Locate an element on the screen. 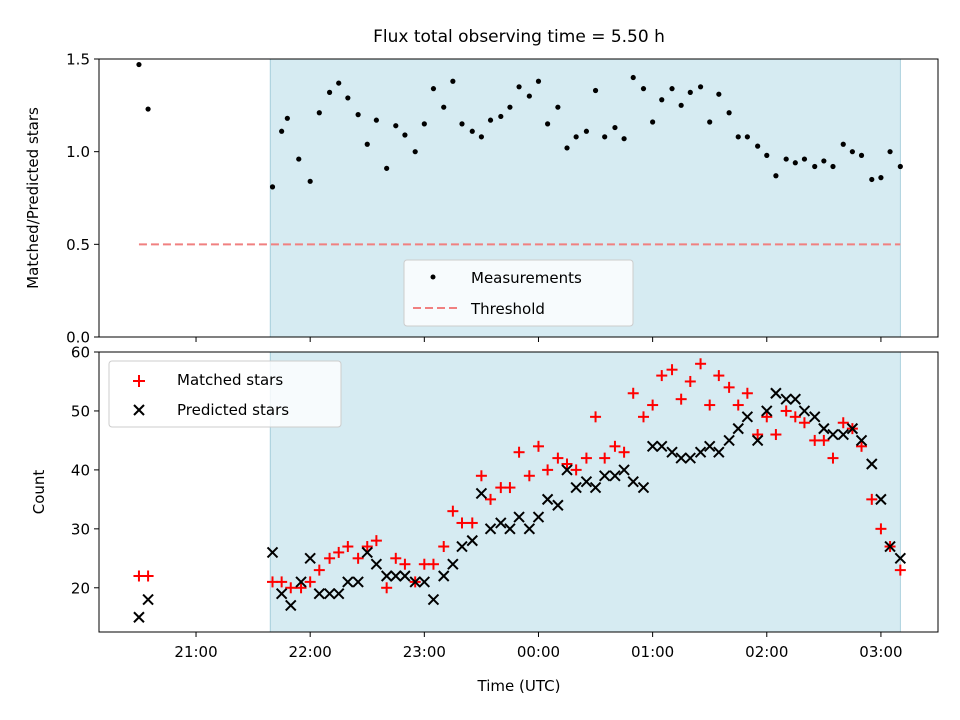 The height and width of the screenshot is (720, 960). legend-predicted-label: Predicted stars is located at coordinates (233, 410).